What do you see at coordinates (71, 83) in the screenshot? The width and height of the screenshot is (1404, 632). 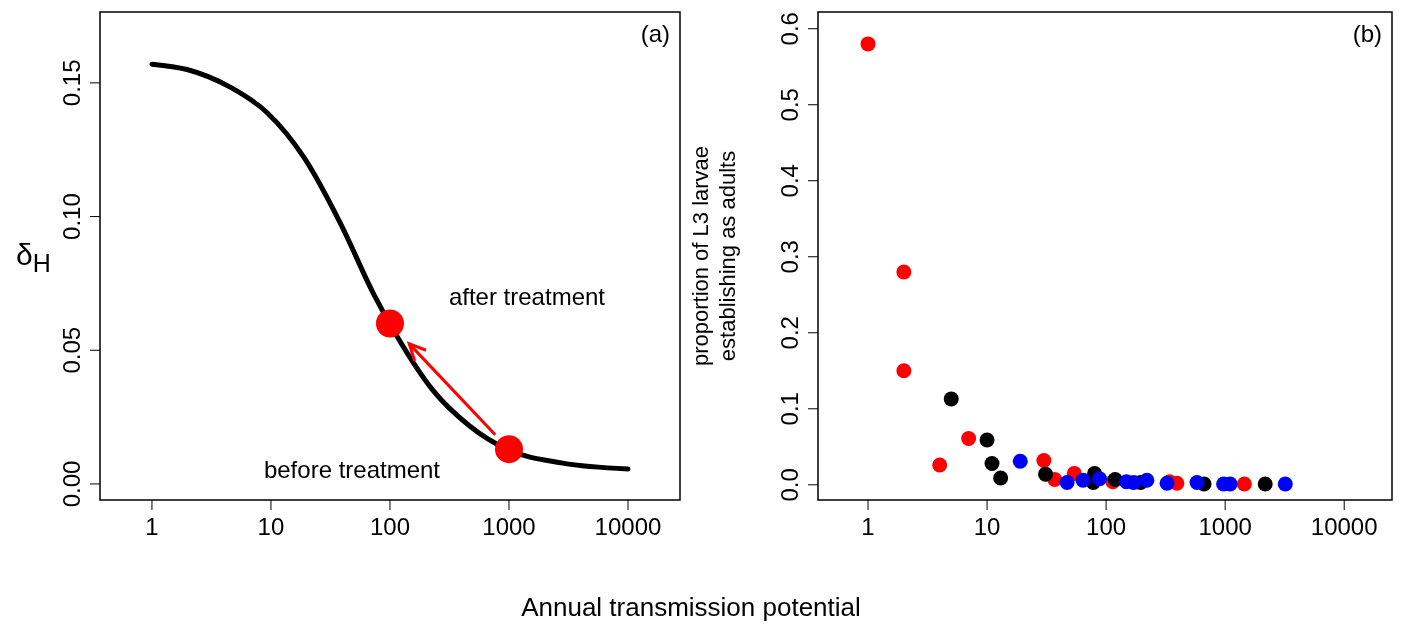 I see `y-tick-label: 0.15` at bounding box center [71, 83].